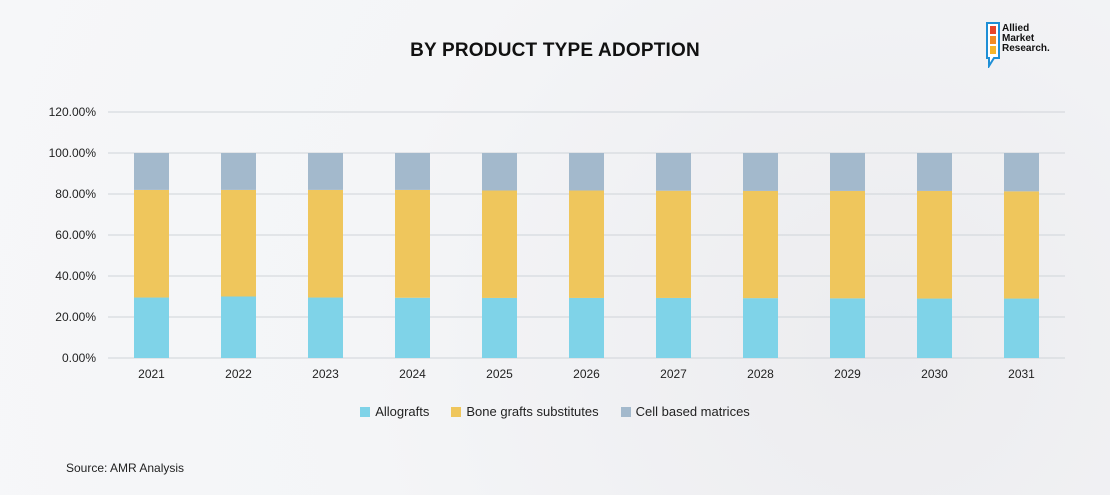 This screenshot has height=495, width=1110. What do you see at coordinates (238, 374) in the screenshot?
I see `x-tick-label: 2022` at bounding box center [238, 374].